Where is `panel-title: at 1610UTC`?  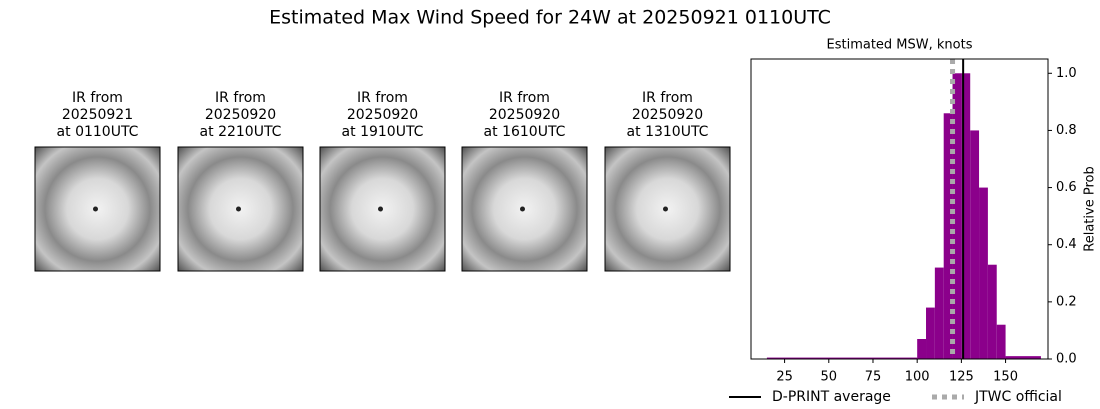
panel-title: at 1610UTC is located at coordinates (525, 132).